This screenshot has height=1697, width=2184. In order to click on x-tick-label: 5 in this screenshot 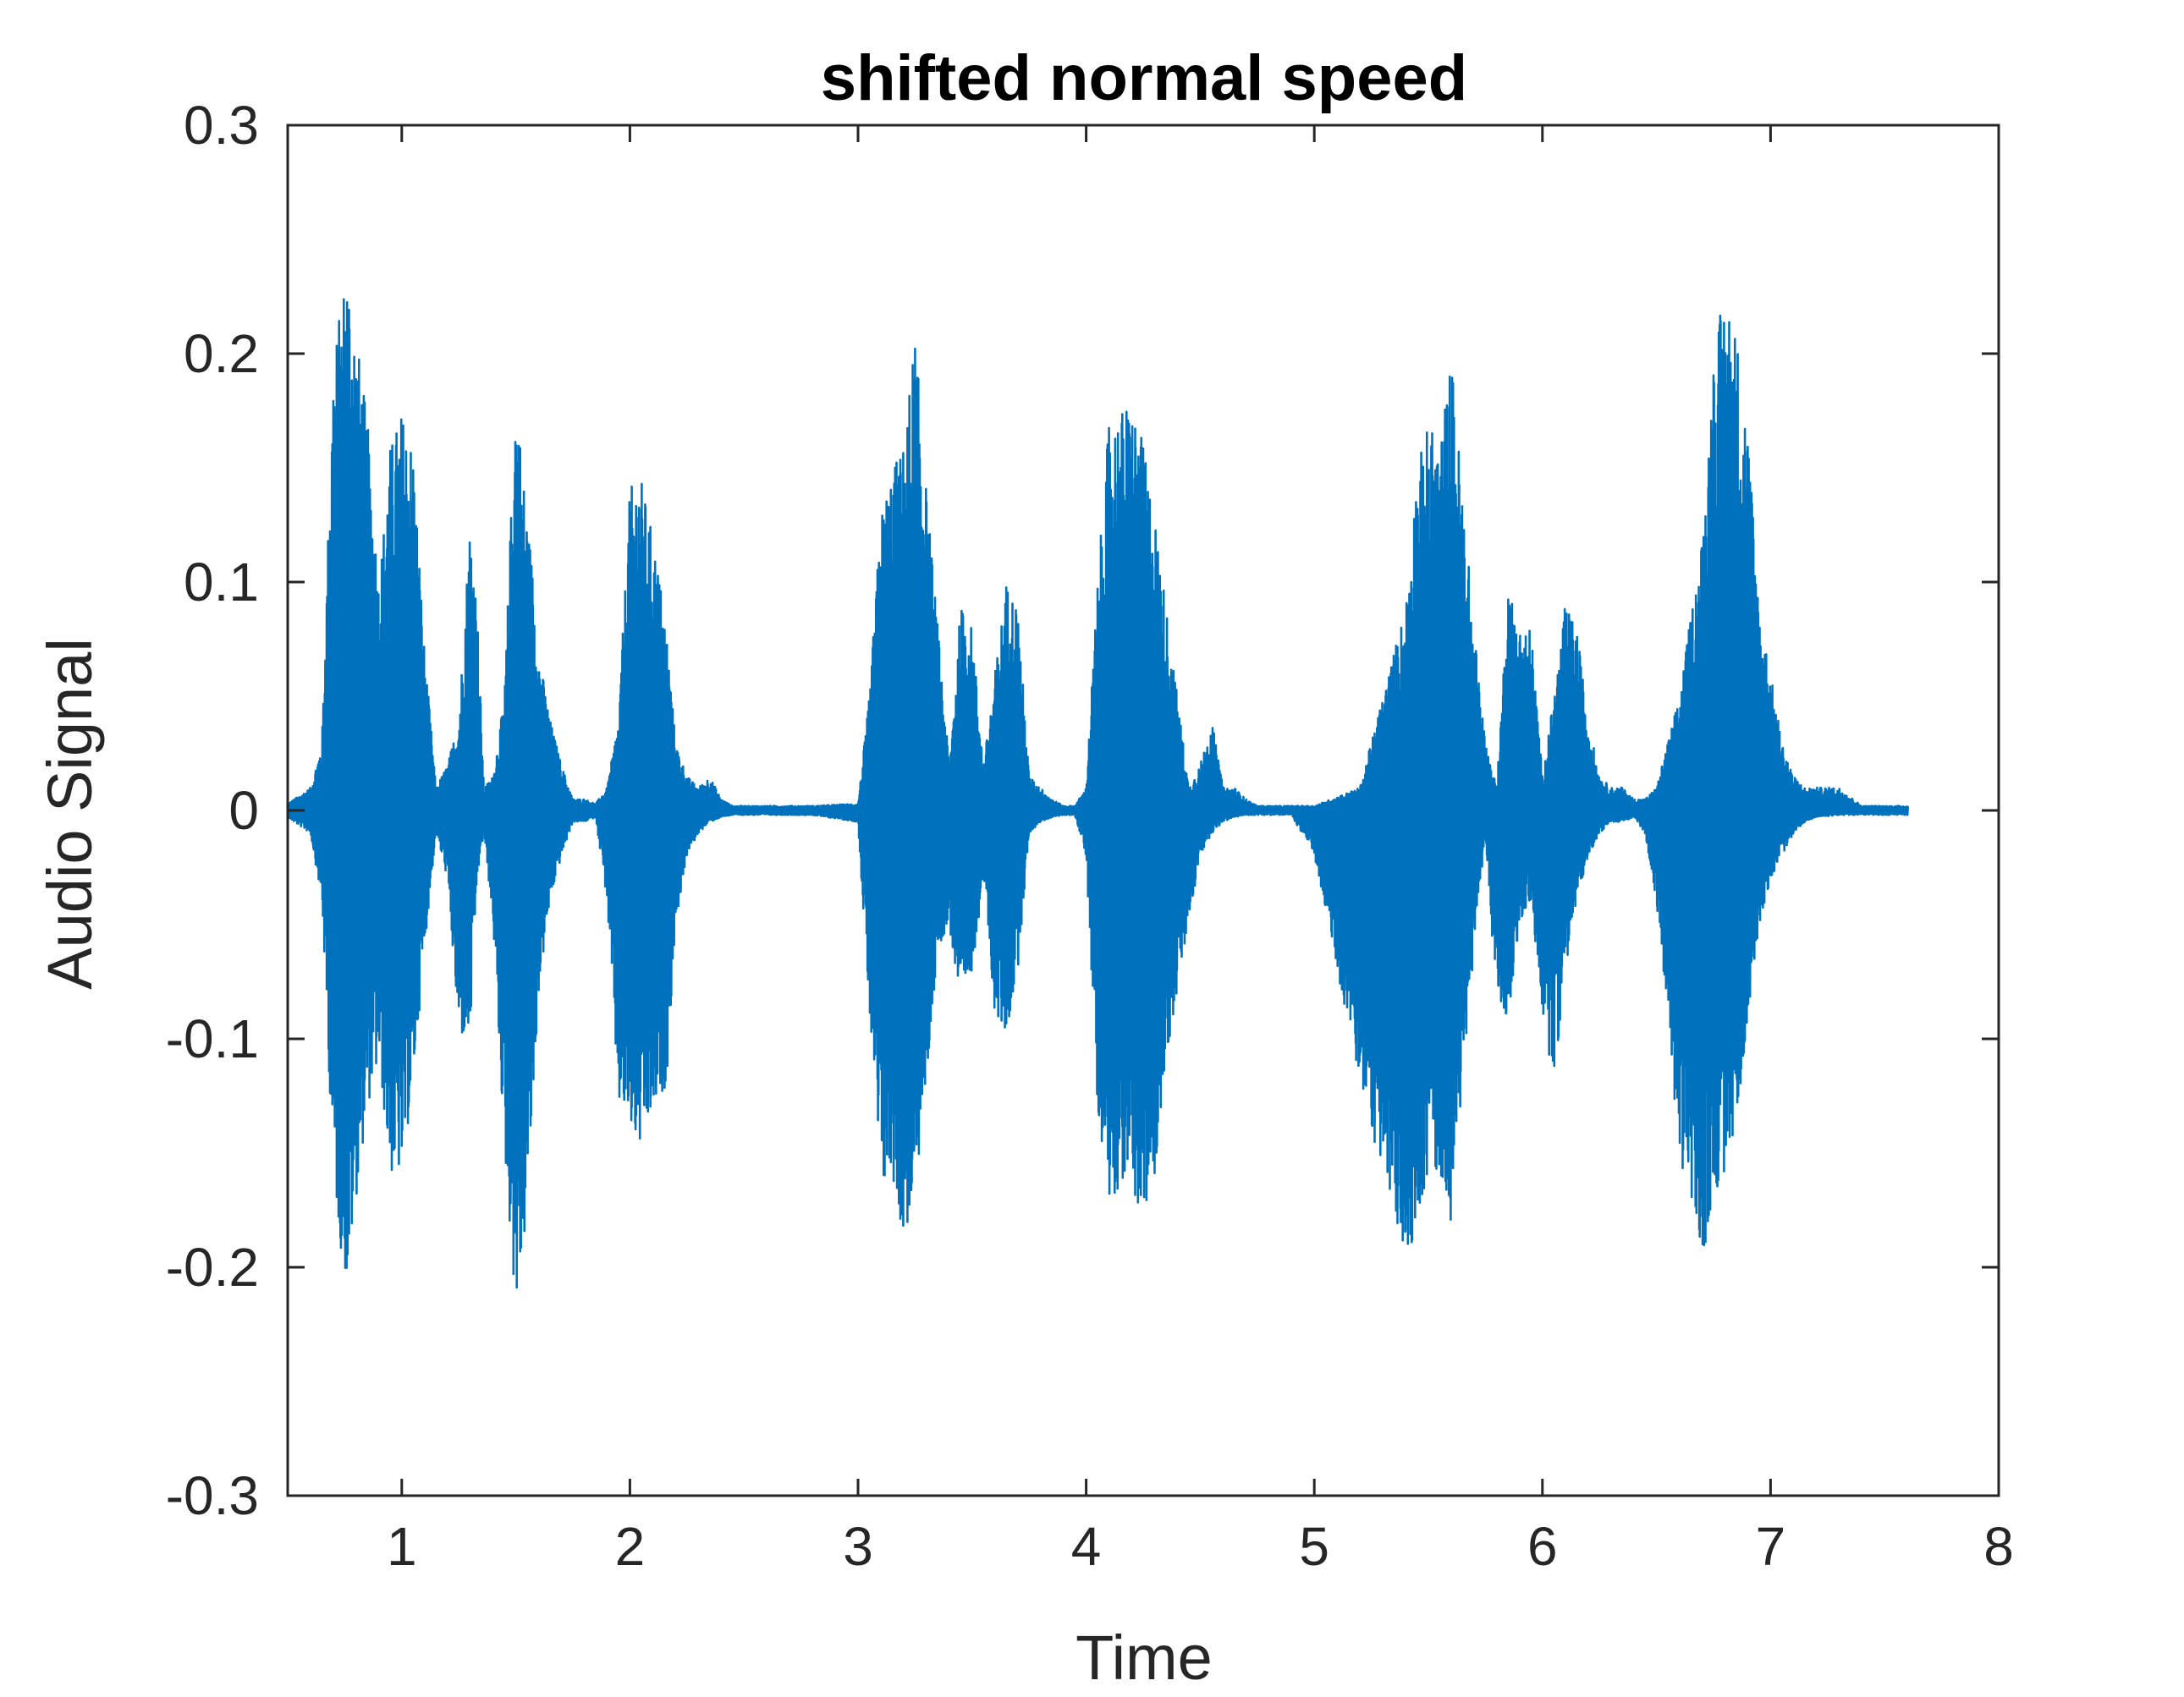, I will do `click(1314, 1547)`.